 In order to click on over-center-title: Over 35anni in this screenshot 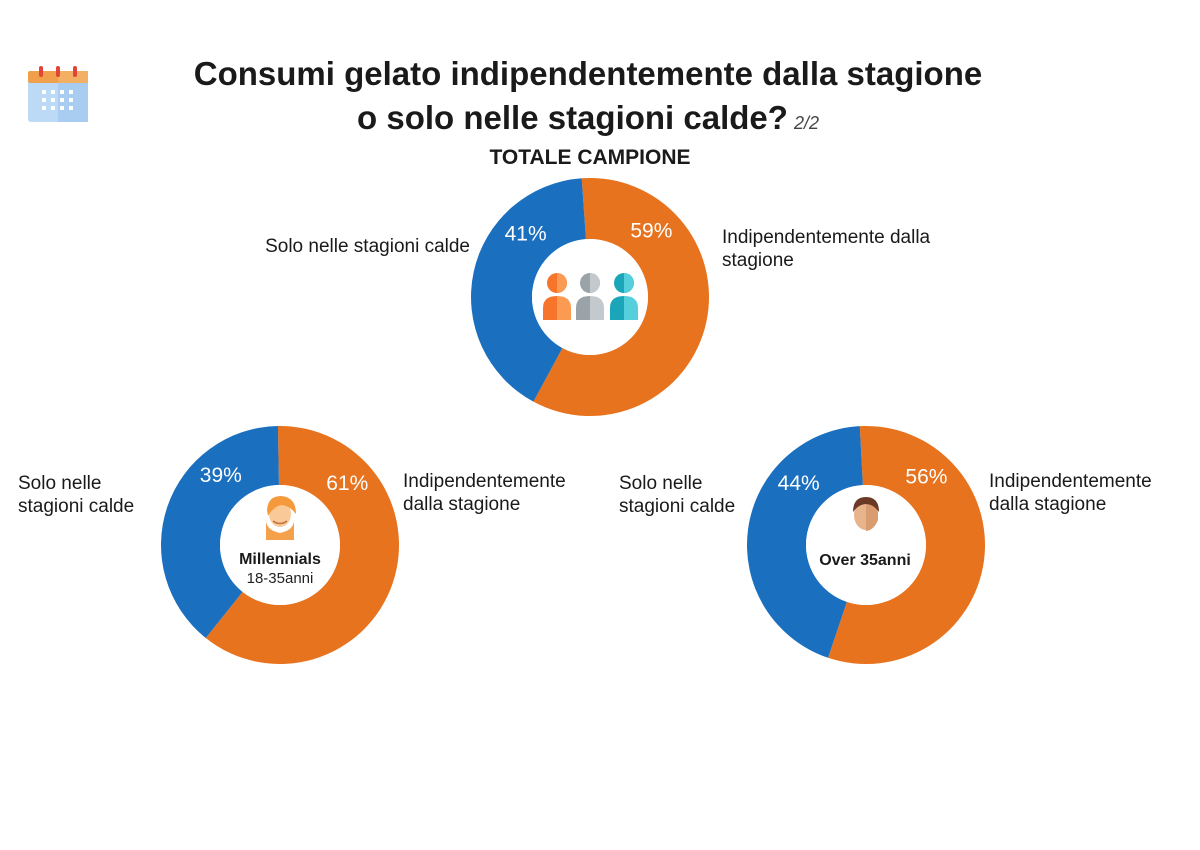, I will do `click(865, 560)`.